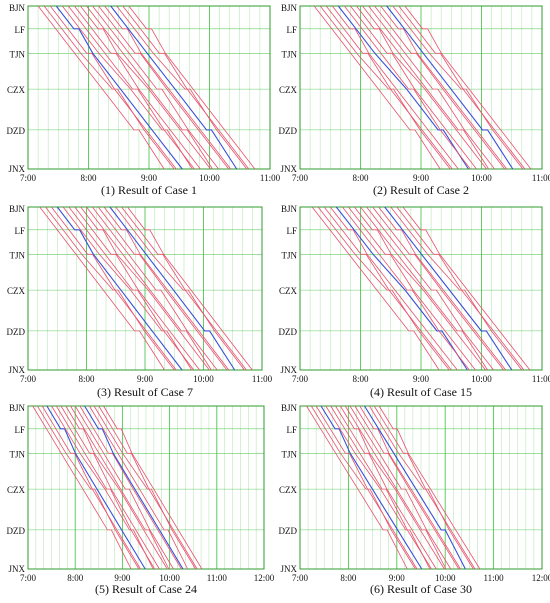 The width and height of the screenshot is (550, 603). I want to click on panel-caption: (2) Result of Case 2, so click(421, 190).